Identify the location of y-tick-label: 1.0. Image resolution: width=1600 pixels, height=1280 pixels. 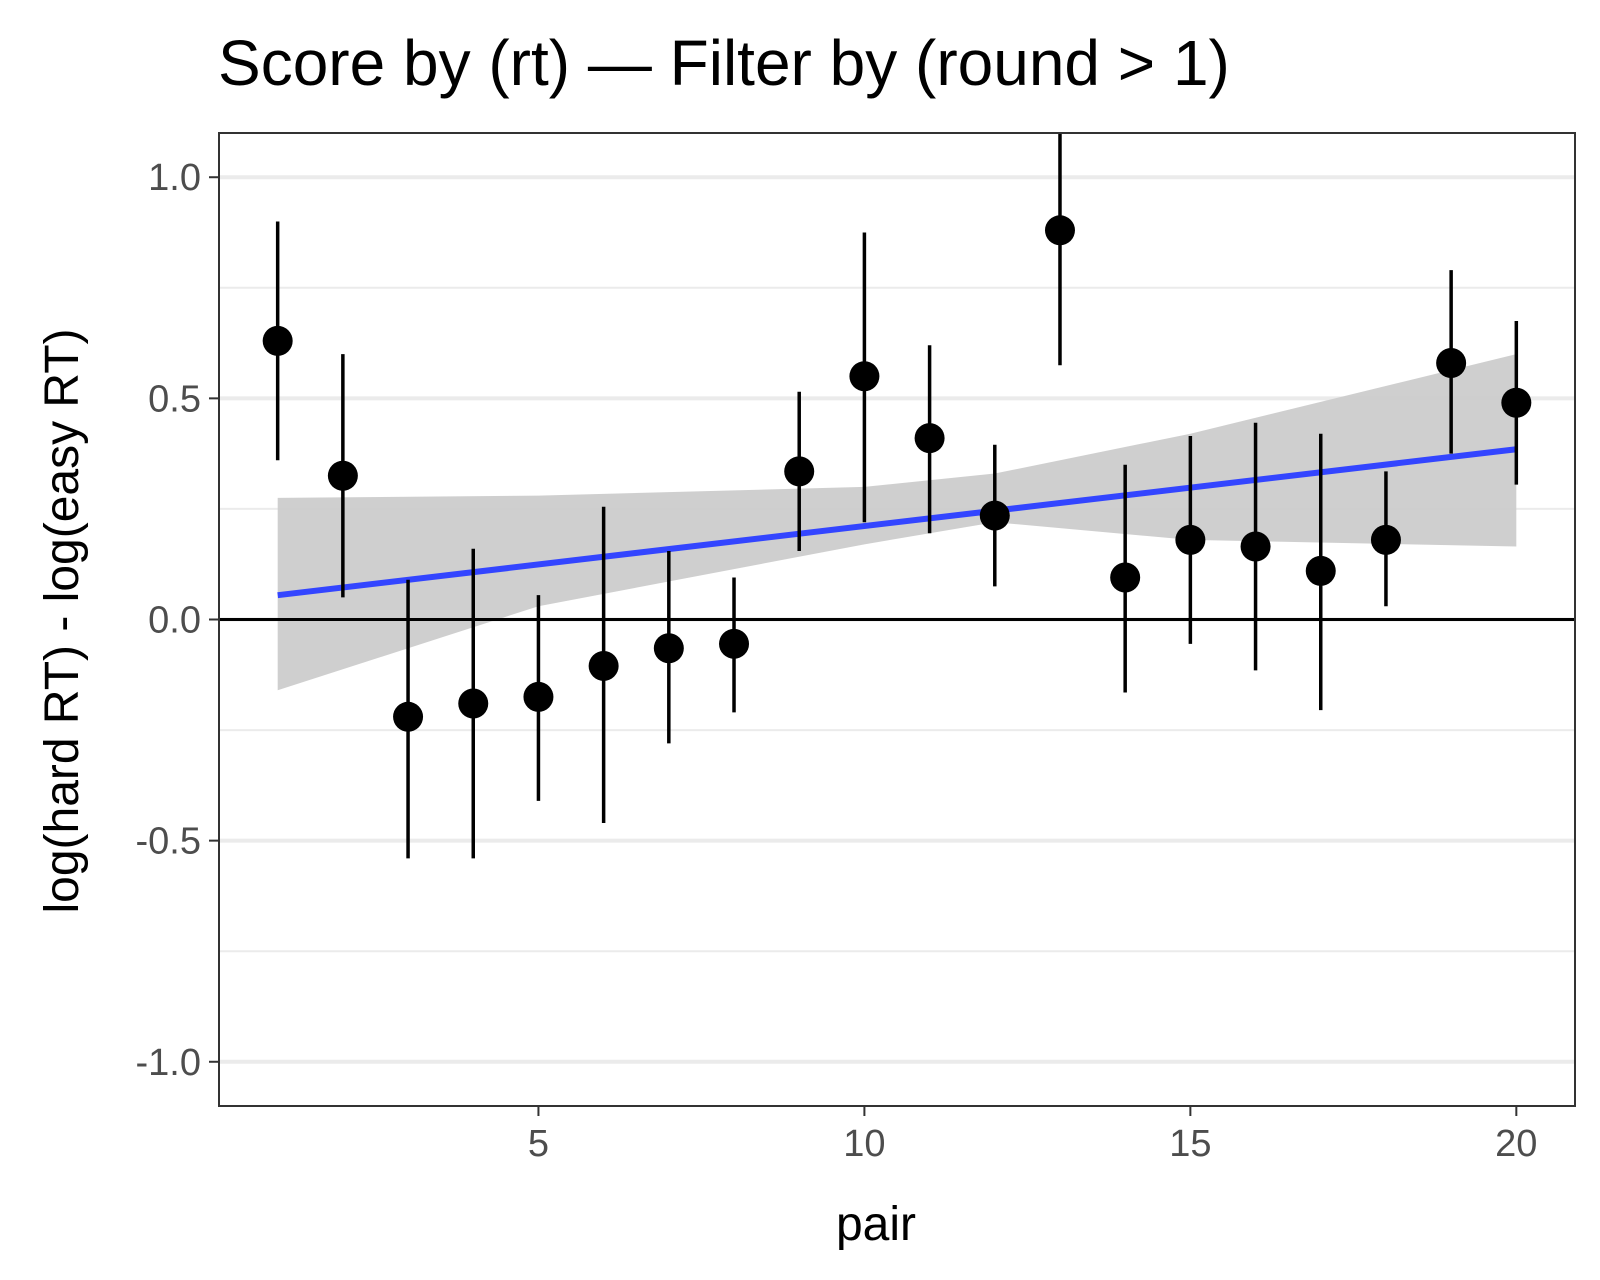
(174, 178).